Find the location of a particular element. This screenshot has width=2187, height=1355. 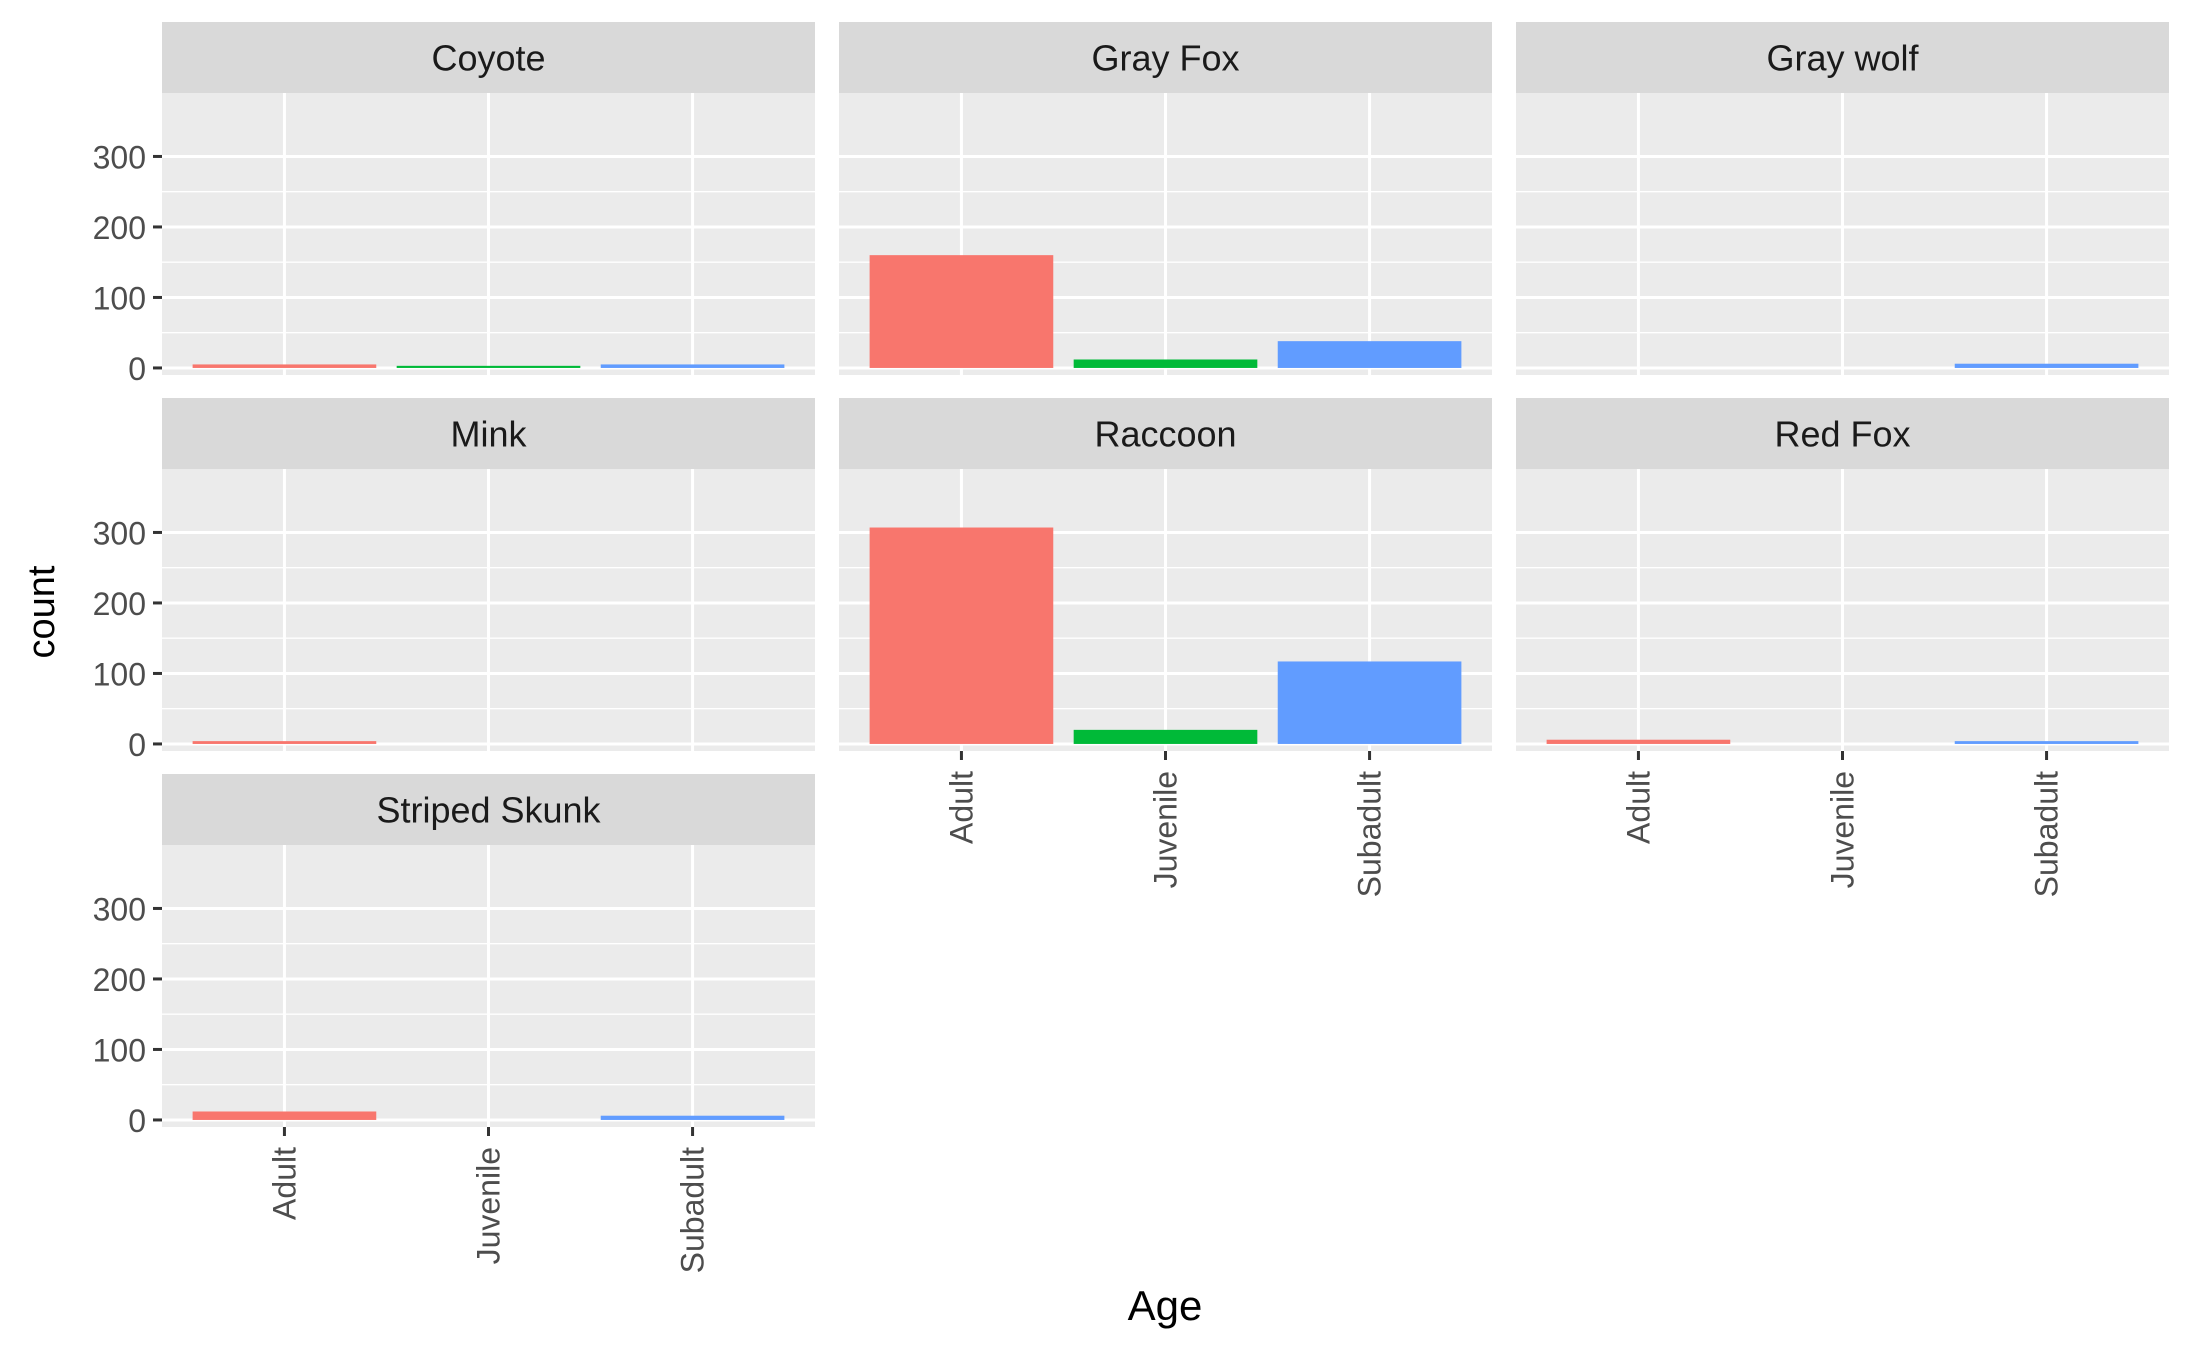

facet-title-striped-skunk: Striped Skunk is located at coordinates (488, 810).